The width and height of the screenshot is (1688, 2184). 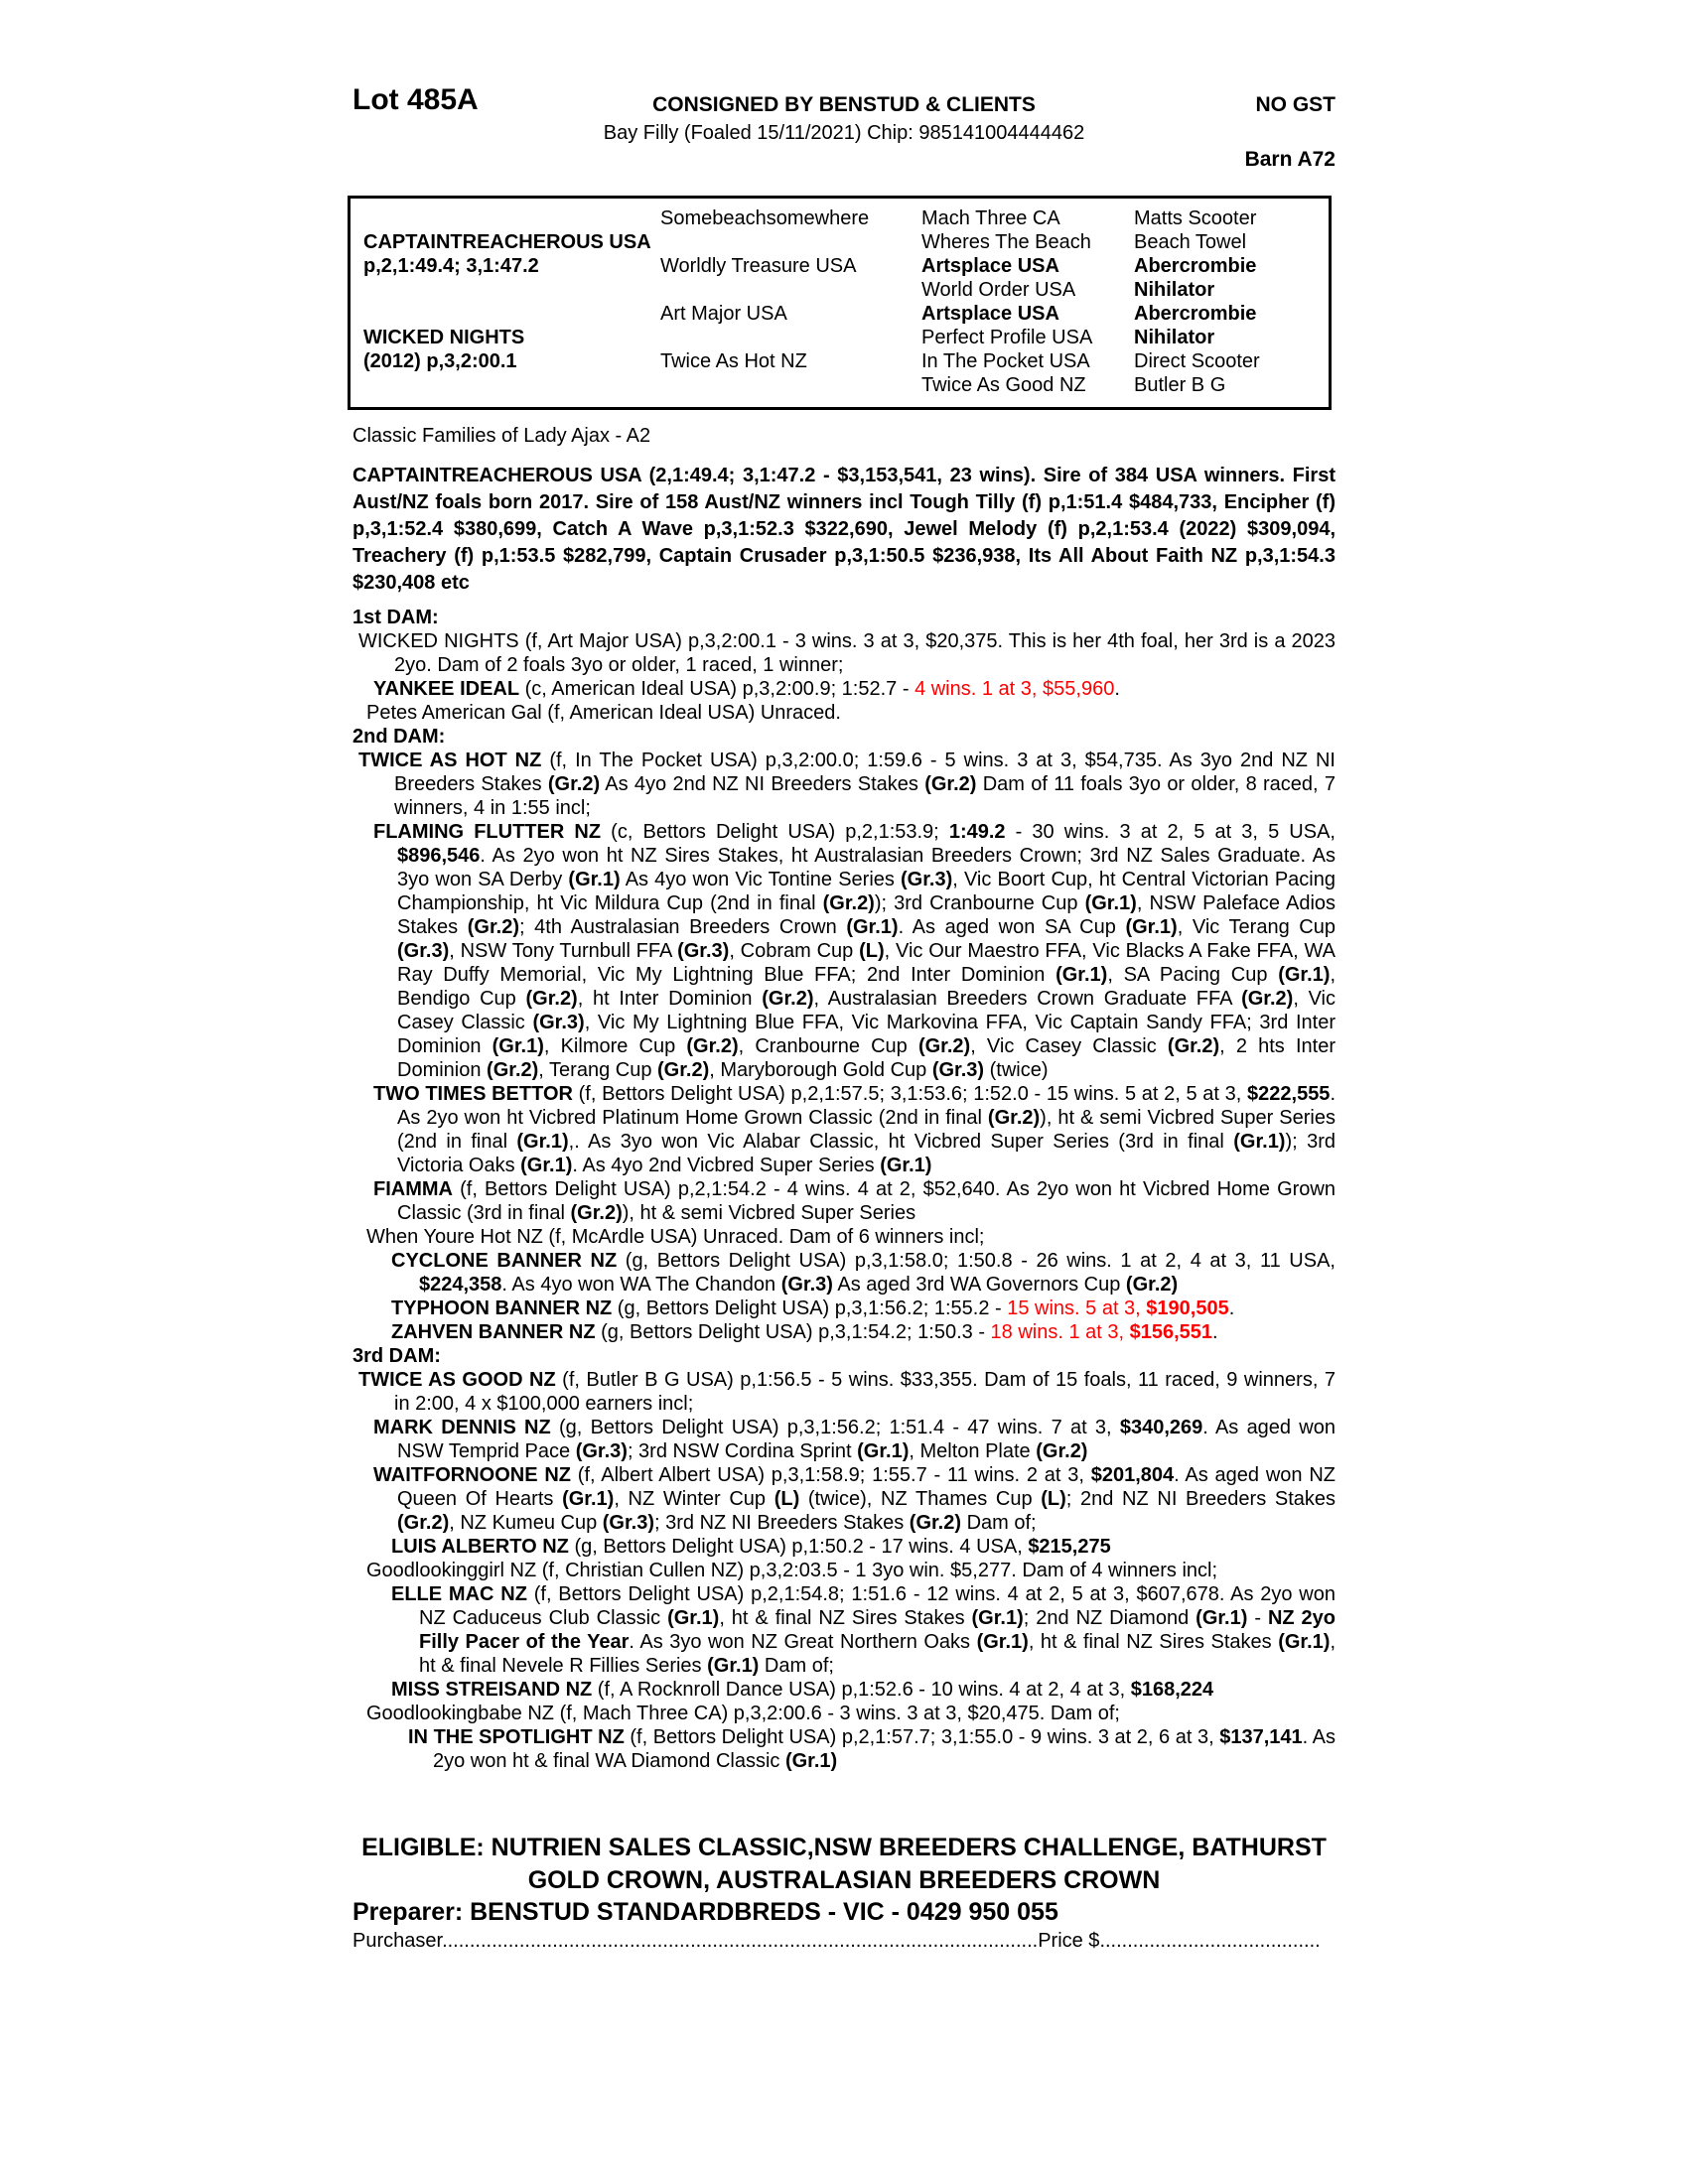 What do you see at coordinates (998, 290) in the screenshot?
I see `pedigree-cell: World Order USA` at bounding box center [998, 290].